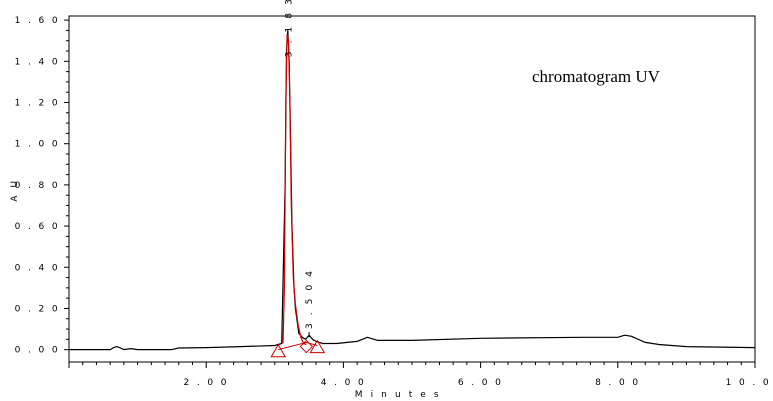  I want to click on y-tick-label: 0 . 8 0, so click(37, 186).